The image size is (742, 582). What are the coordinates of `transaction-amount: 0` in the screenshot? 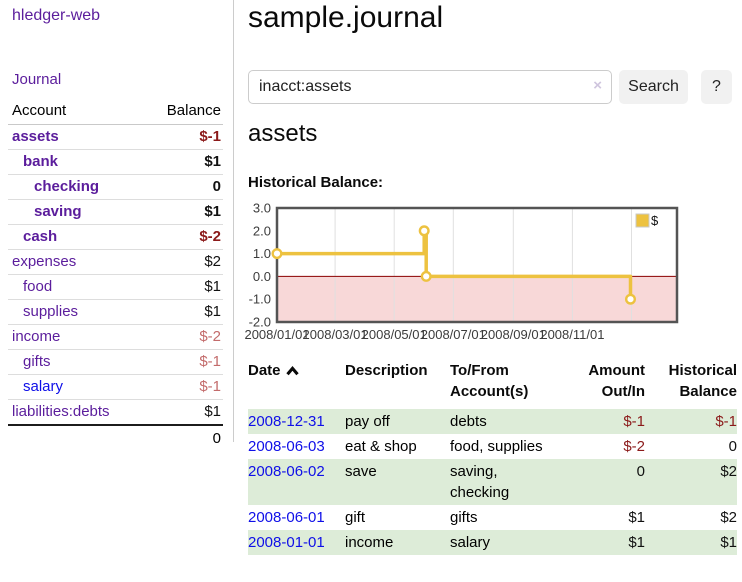 It's located at (640, 471).